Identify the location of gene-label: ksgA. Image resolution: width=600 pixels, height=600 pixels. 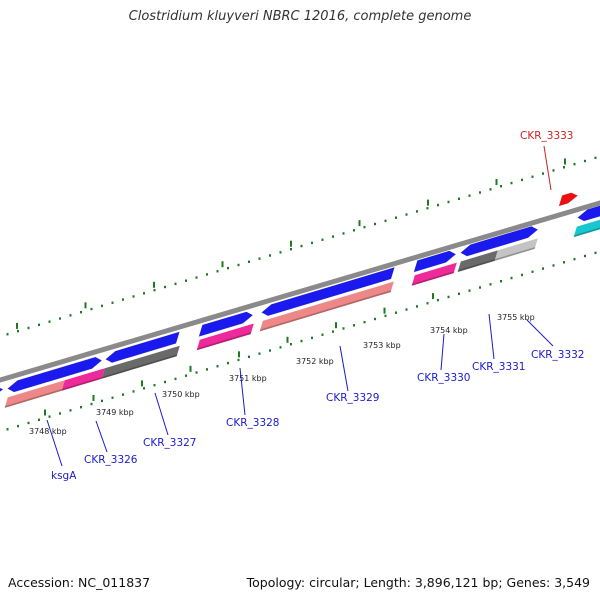
(64, 476).